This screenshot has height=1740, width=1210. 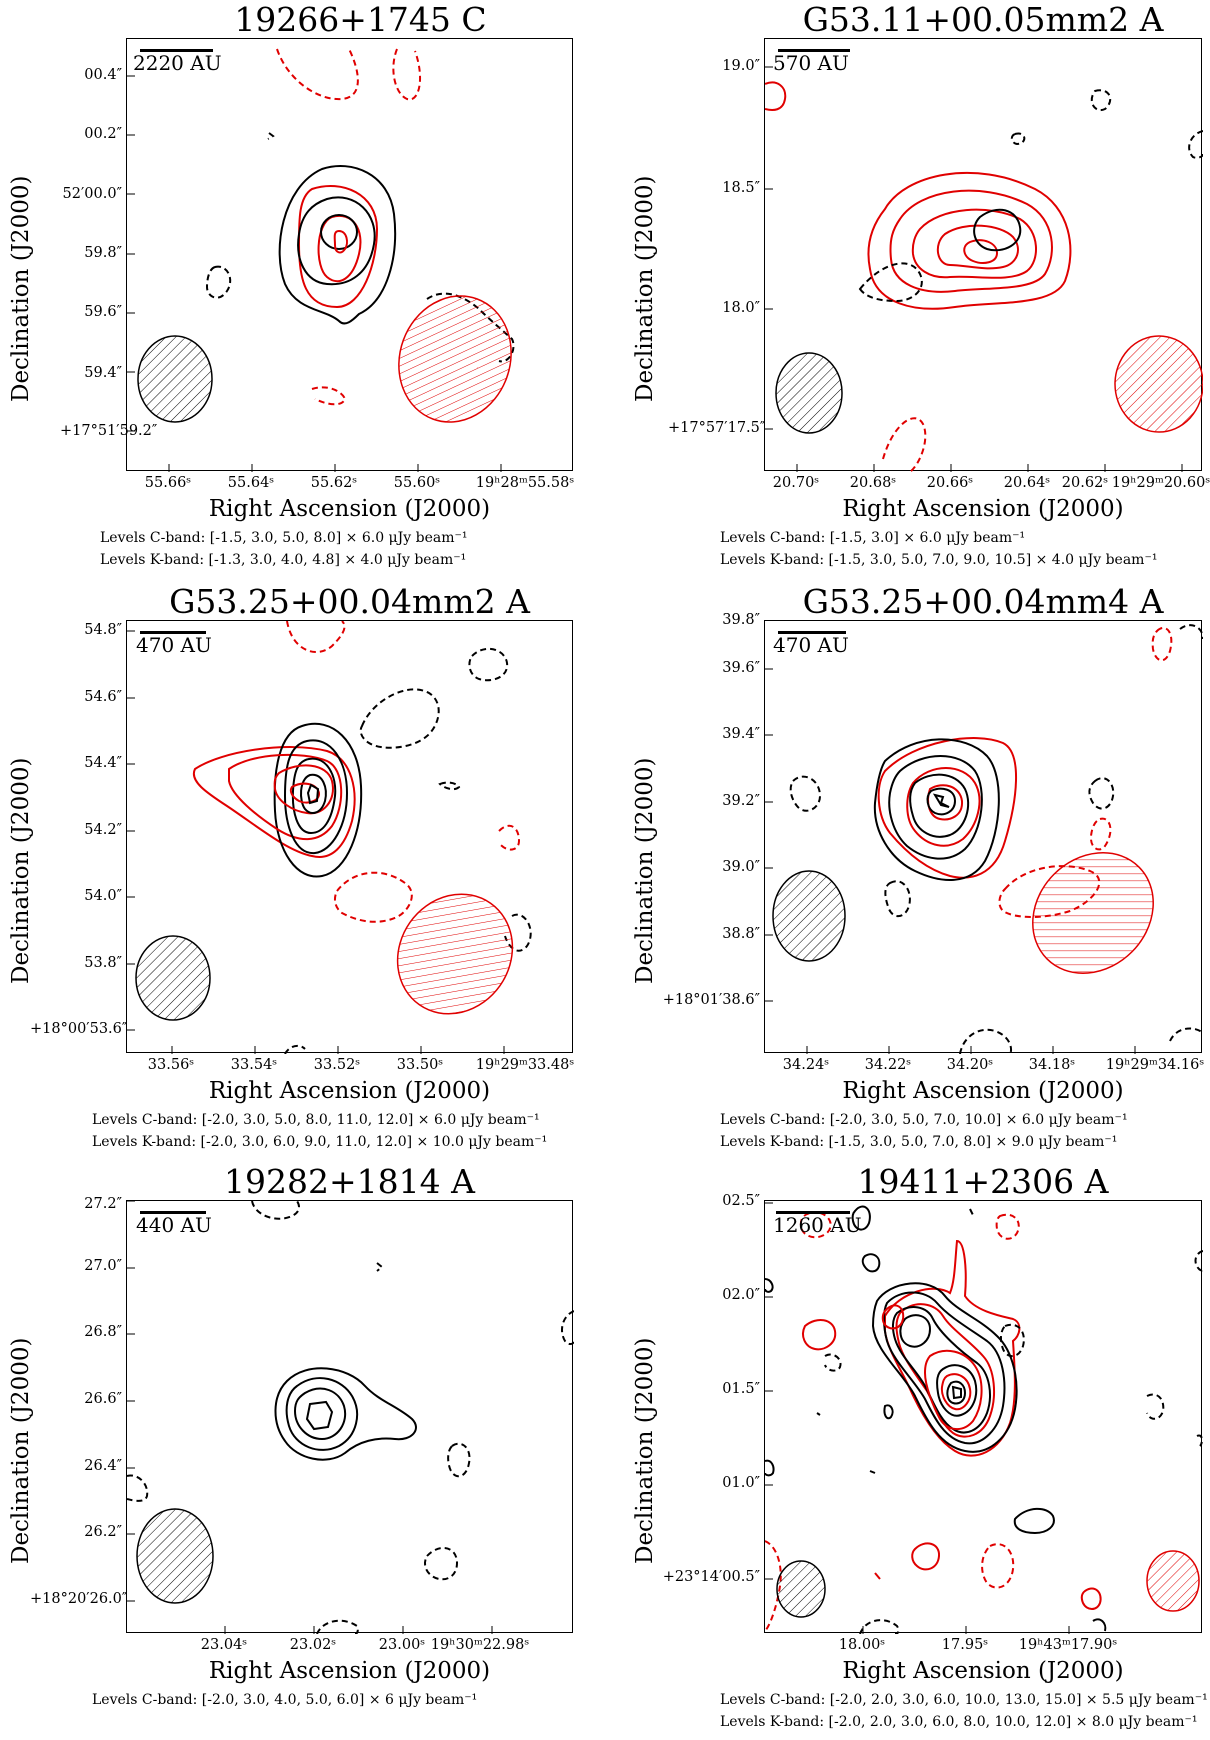 What do you see at coordinates (1052, 1065) in the screenshot?
I see `x-tick-label: 34.18ˢ` at bounding box center [1052, 1065].